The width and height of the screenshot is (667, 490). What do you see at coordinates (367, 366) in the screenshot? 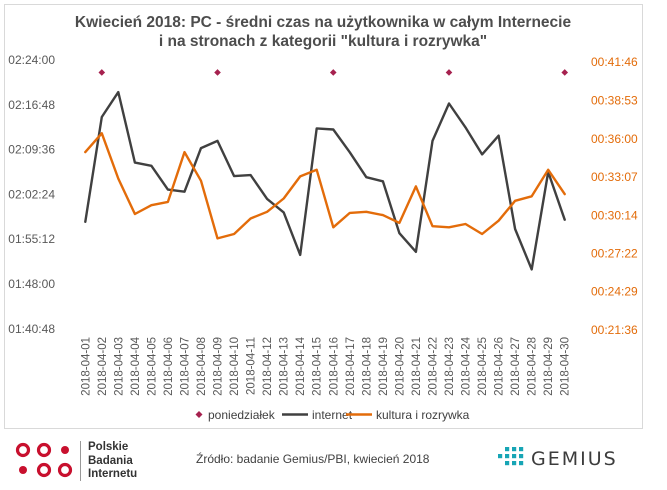
I see `x-tick-label: 2018-04-18` at bounding box center [367, 366].